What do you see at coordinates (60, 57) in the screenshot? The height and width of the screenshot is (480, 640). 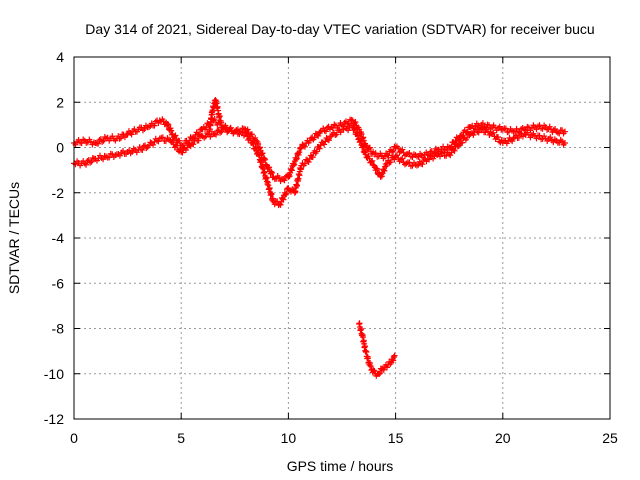 I see `y-tick-label: 4` at bounding box center [60, 57].